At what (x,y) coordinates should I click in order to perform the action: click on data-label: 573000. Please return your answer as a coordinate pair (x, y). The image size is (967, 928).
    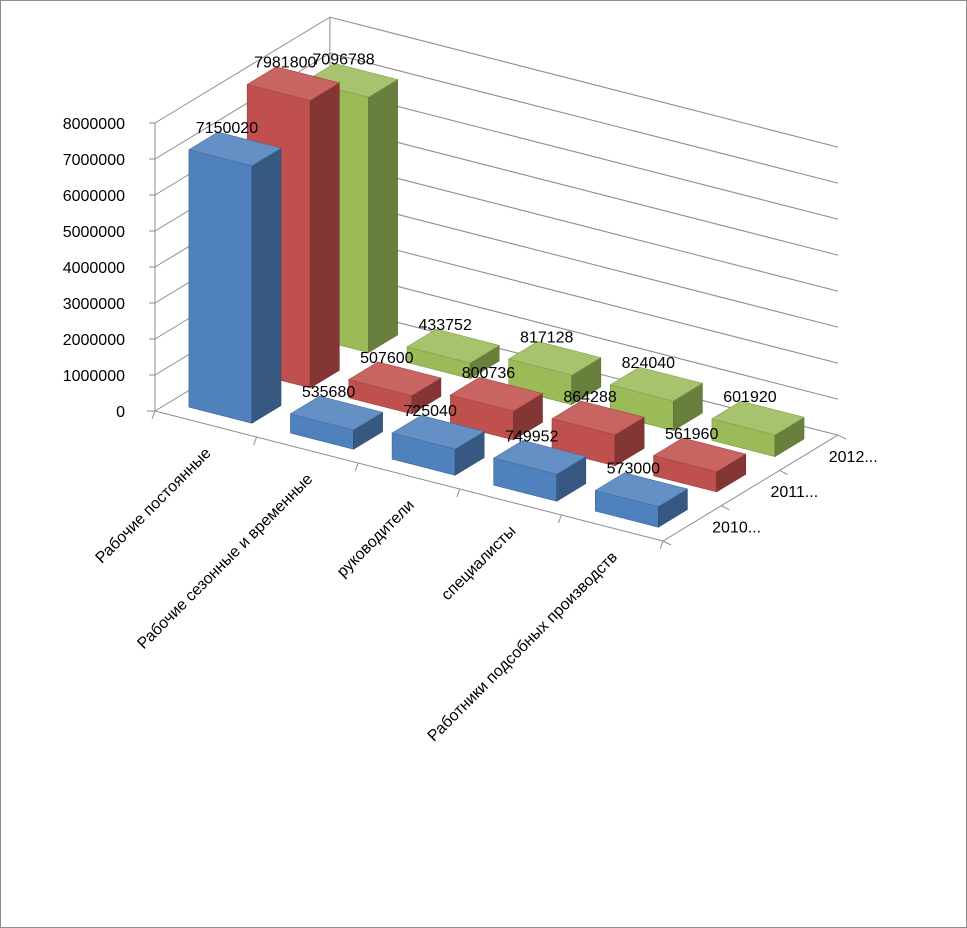
    Looking at the image, I should click on (633, 469).